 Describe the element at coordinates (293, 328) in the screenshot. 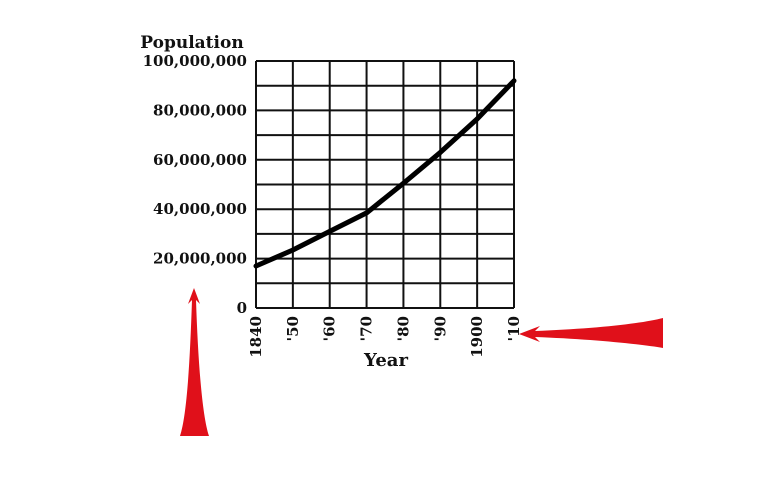

I see `x-tick-label: '50` at that location.